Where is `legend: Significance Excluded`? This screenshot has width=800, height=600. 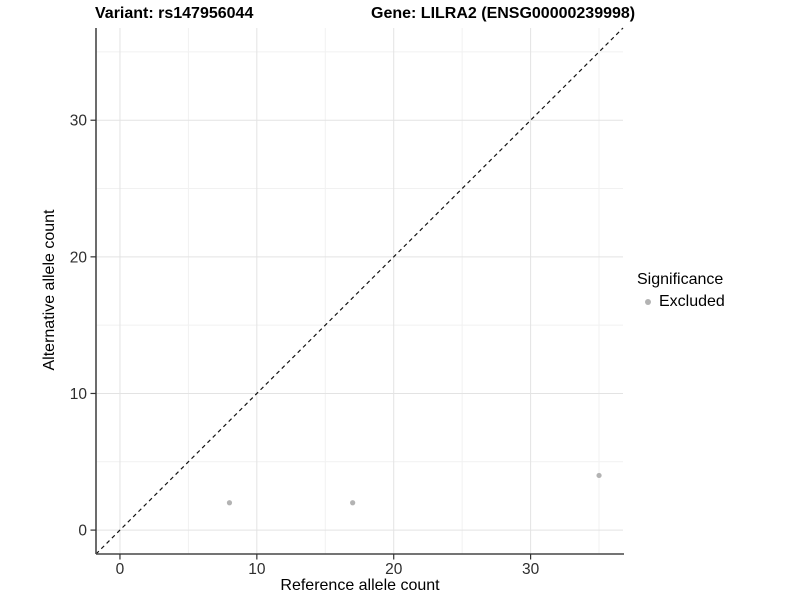 legend: Significance Excluded is located at coordinates (681, 291).